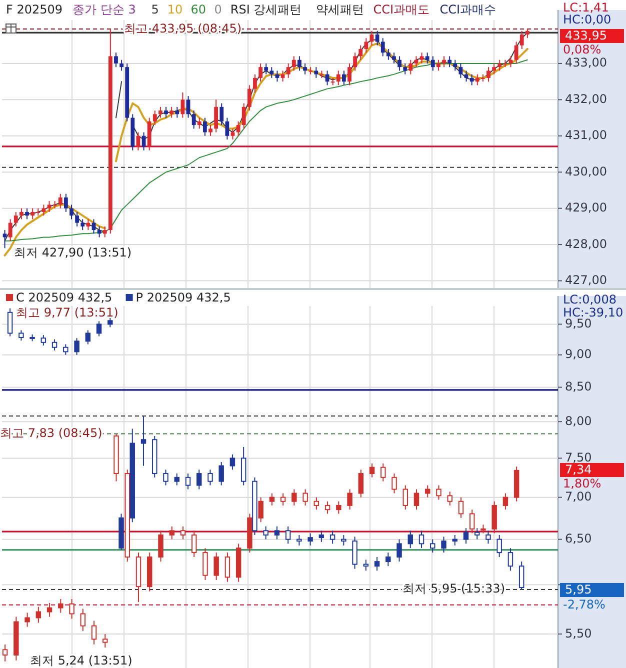 This screenshot has width=626, height=668. I want to click on text: LC:0,008, so click(589, 299).